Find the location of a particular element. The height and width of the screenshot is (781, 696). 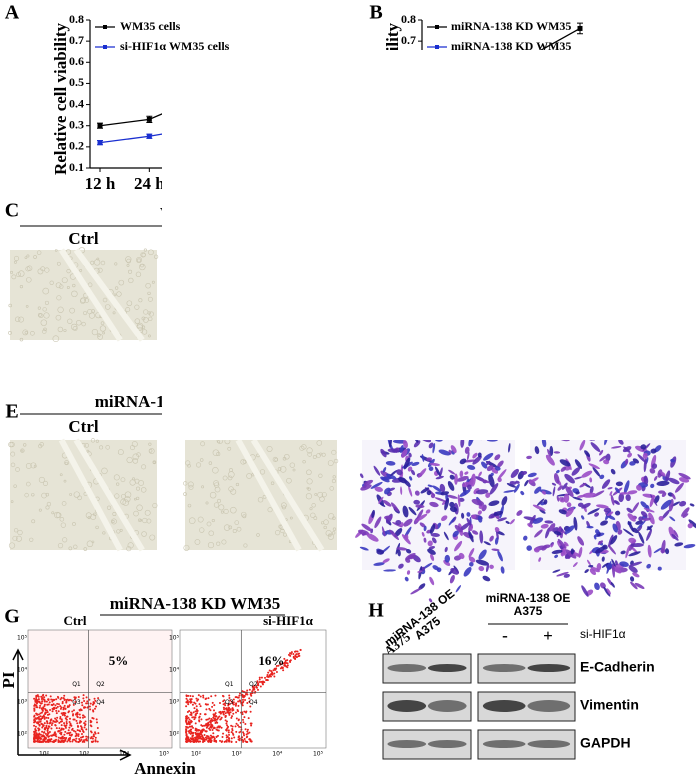

x-tick-label: 10⁴ is located at coordinates (124, 754).